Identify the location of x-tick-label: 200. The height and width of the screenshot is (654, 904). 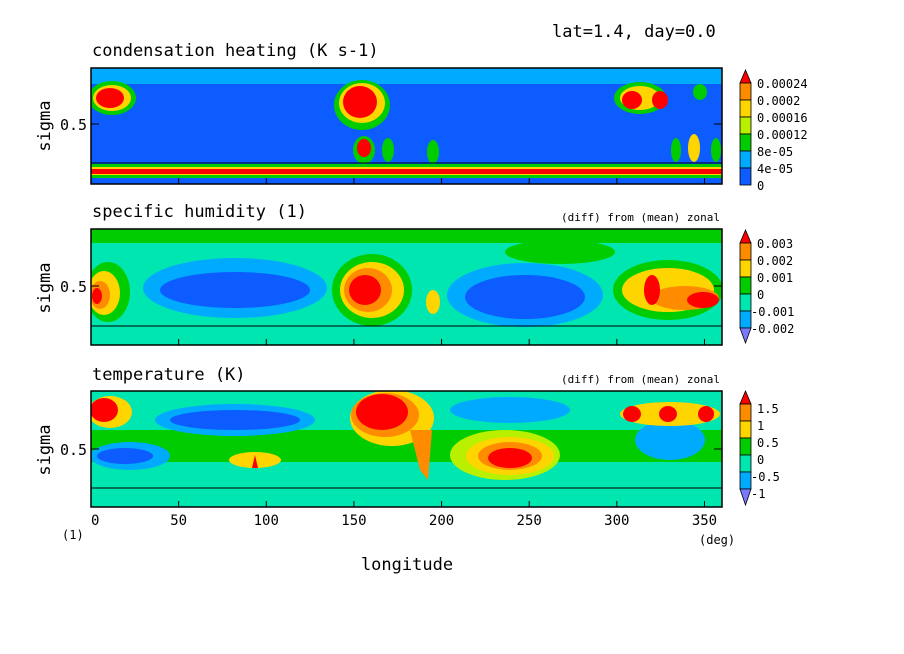
(441, 521).